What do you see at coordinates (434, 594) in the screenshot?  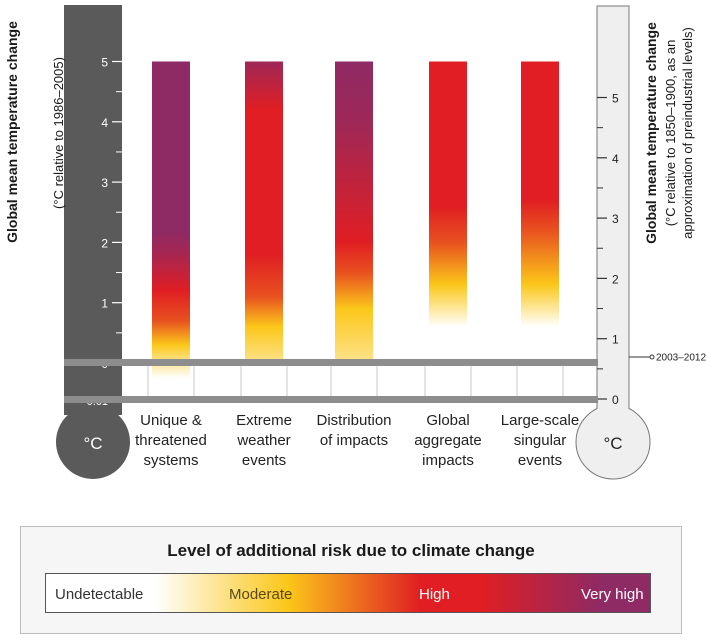 I see `legend-label-high: High` at bounding box center [434, 594].